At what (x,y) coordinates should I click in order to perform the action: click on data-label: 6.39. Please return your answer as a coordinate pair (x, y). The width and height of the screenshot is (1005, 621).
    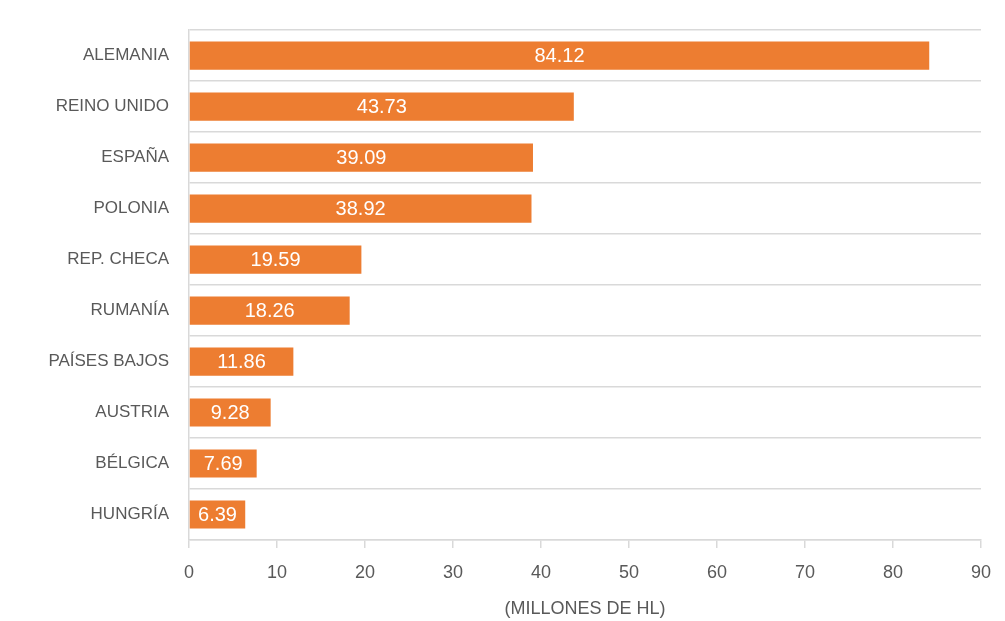
    Looking at the image, I should click on (217, 514).